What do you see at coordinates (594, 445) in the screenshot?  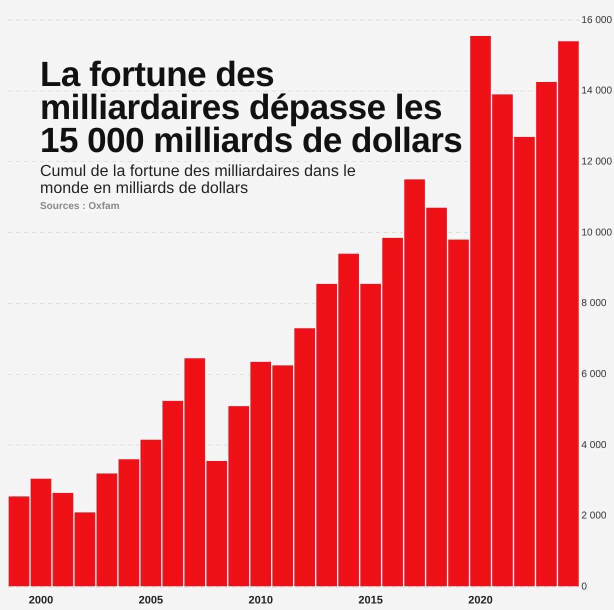 I see `y-tick-label: 4 000` at bounding box center [594, 445].